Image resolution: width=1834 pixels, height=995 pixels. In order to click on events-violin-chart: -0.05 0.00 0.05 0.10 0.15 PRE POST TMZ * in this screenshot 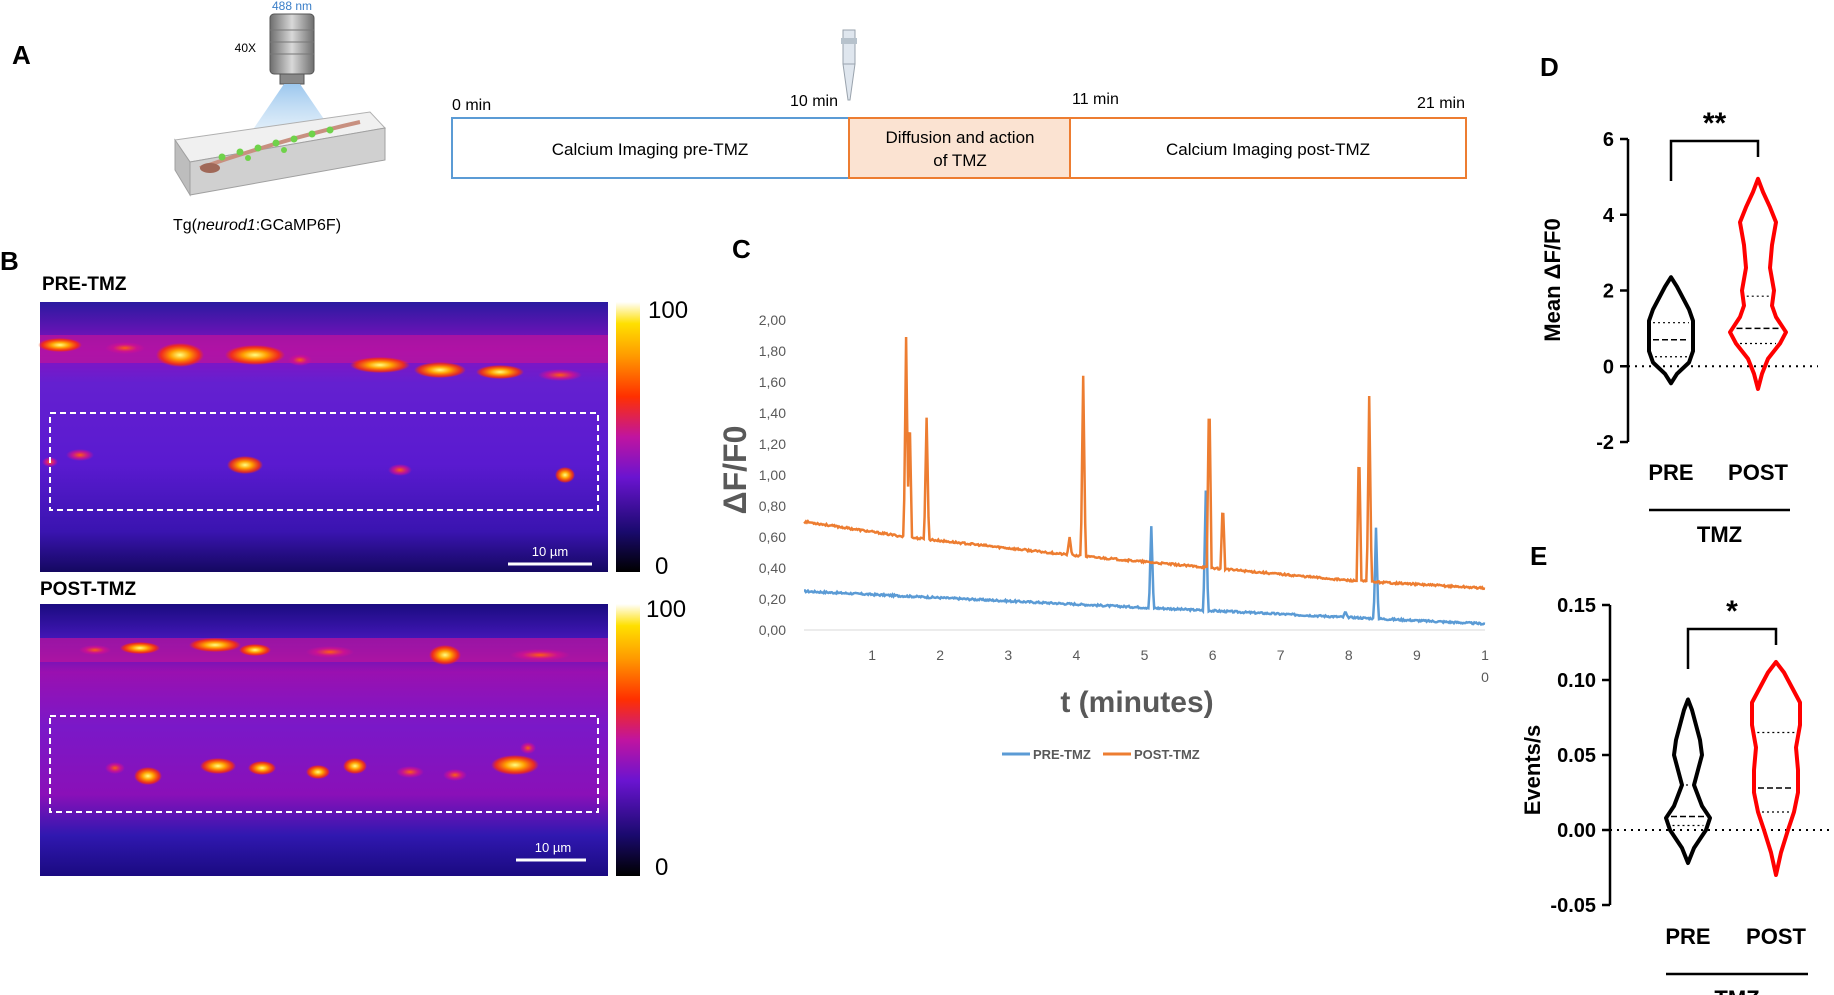, I will do `click(1690, 795)`.